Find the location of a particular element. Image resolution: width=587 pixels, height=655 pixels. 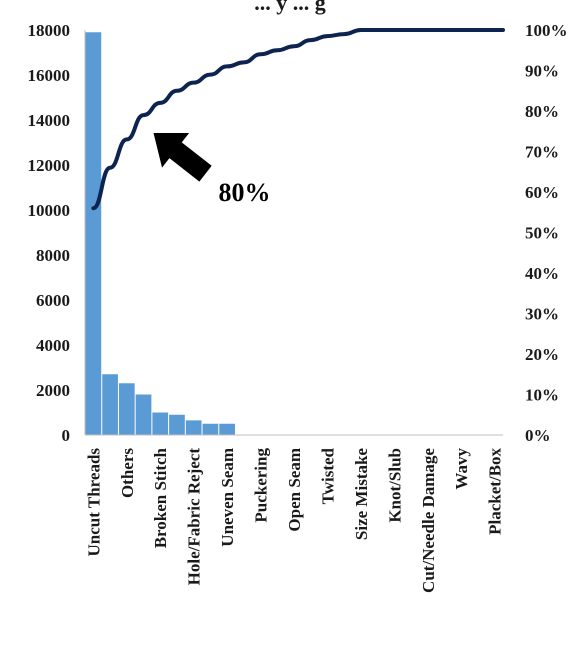

left-tick-label-9: 18000 is located at coordinates (49, 30).